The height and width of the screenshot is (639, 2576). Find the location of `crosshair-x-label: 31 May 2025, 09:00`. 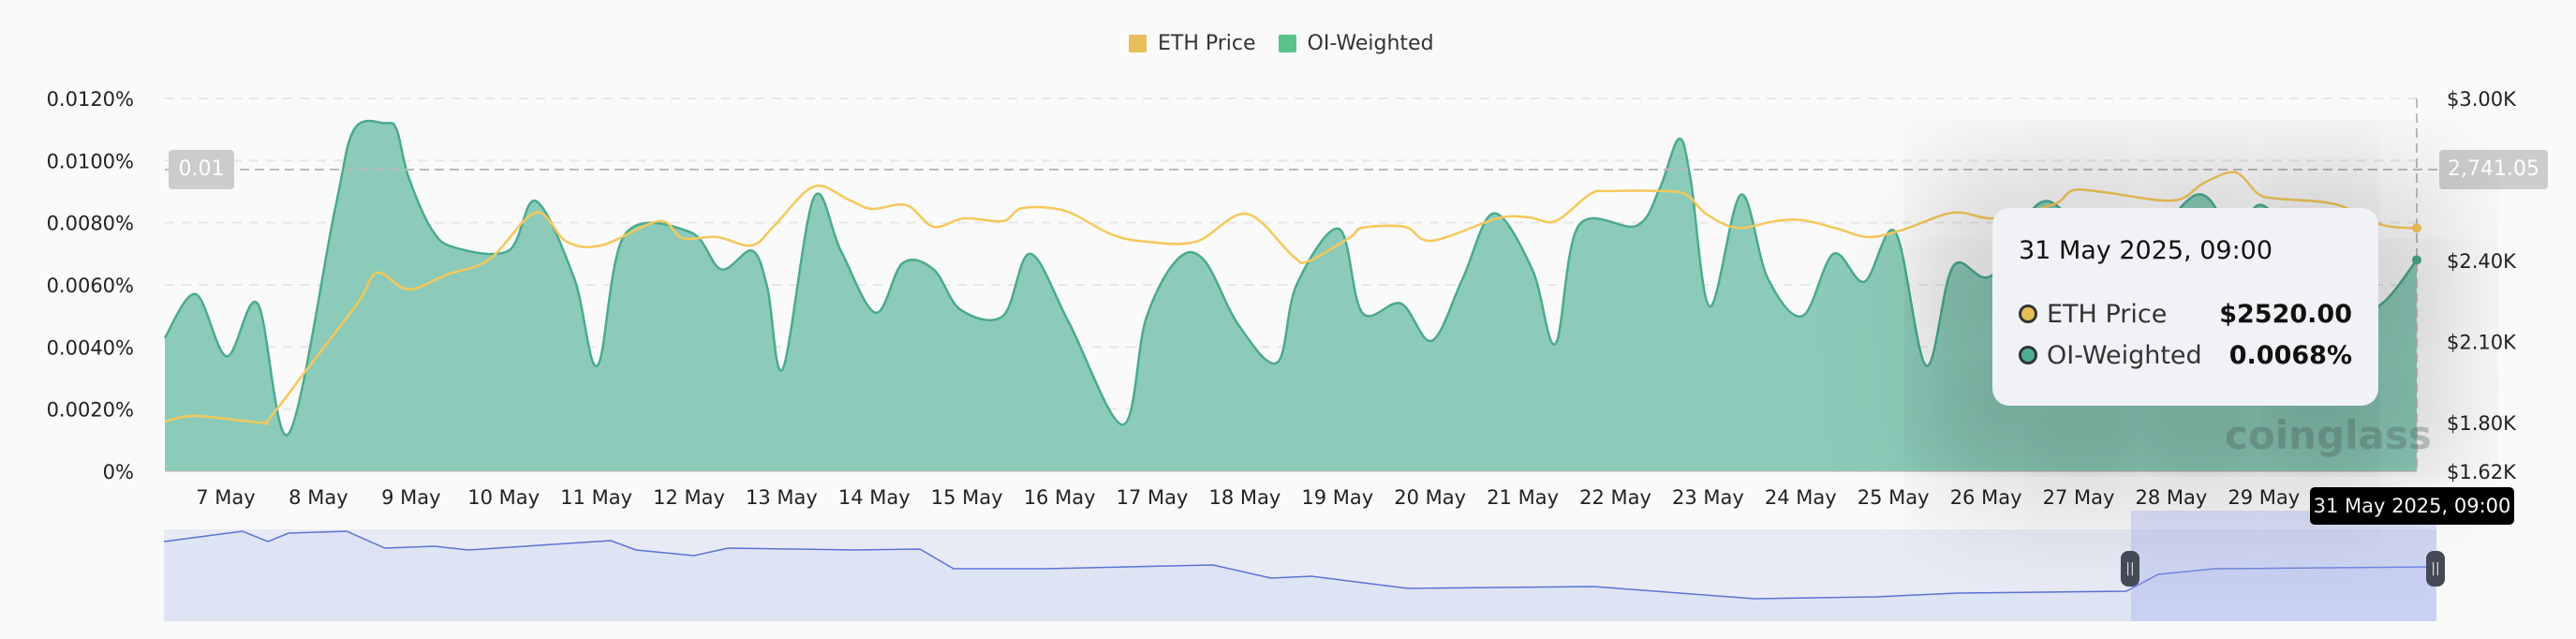

crosshair-x-label: 31 May 2025, 09:00 is located at coordinates (2412, 506).